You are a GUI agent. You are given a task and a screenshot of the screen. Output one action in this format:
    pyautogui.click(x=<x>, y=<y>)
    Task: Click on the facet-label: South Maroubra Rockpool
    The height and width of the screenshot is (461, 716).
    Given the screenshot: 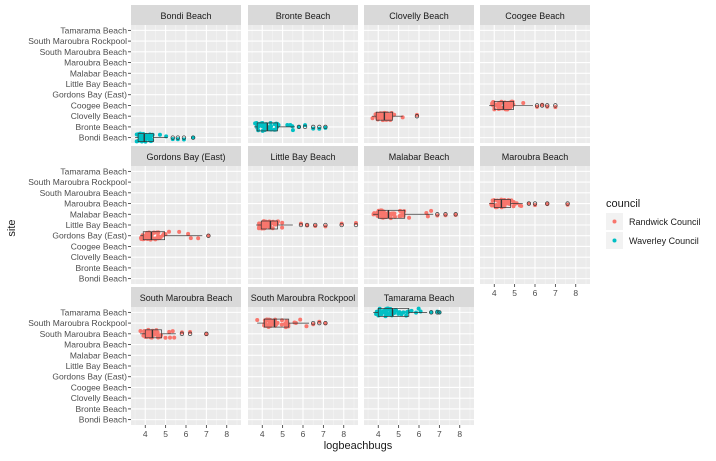 What is the action you would take?
    pyautogui.click(x=303, y=298)
    